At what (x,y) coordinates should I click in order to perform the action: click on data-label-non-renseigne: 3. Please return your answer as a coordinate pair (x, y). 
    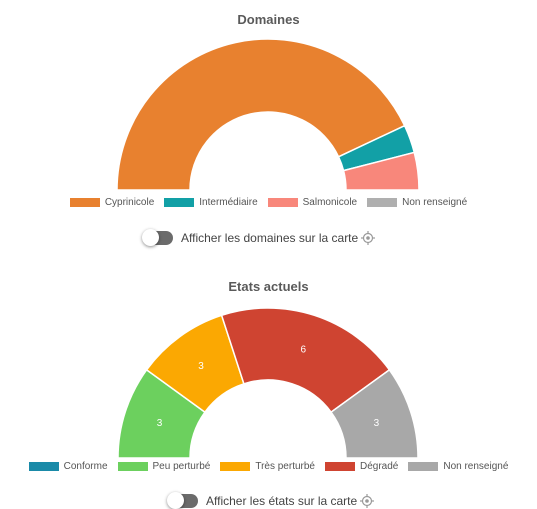
    Looking at the image, I should click on (377, 423).